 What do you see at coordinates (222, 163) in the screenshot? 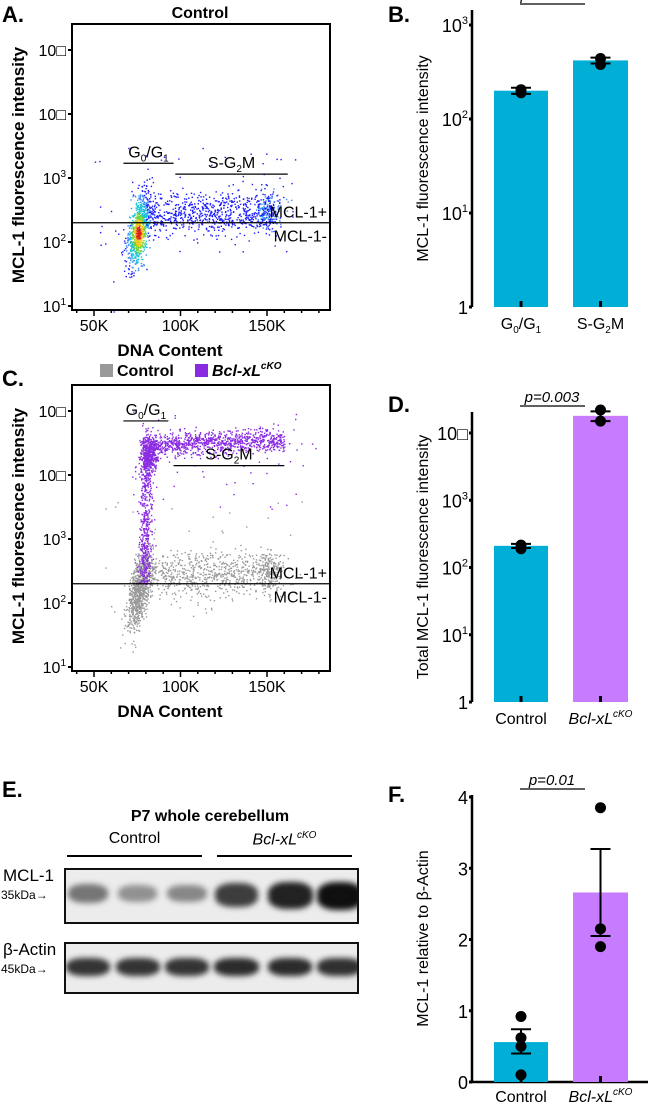
I see `gate-label-text: S-G` at bounding box center [222, 163].